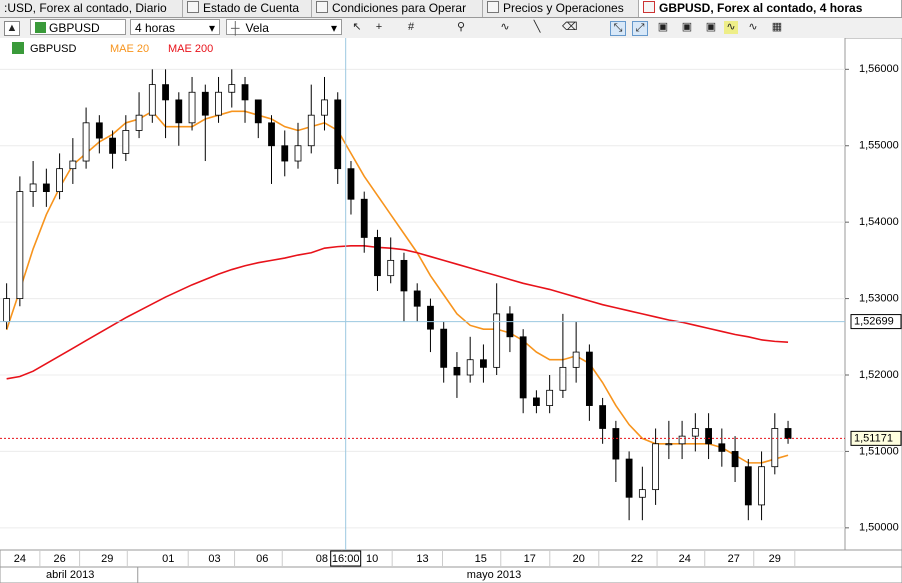 This screenshot has width=902, height=583. Describe the element at coordinates (777, 27) in the screenshot. I see `tool-f: ▦` at that location.